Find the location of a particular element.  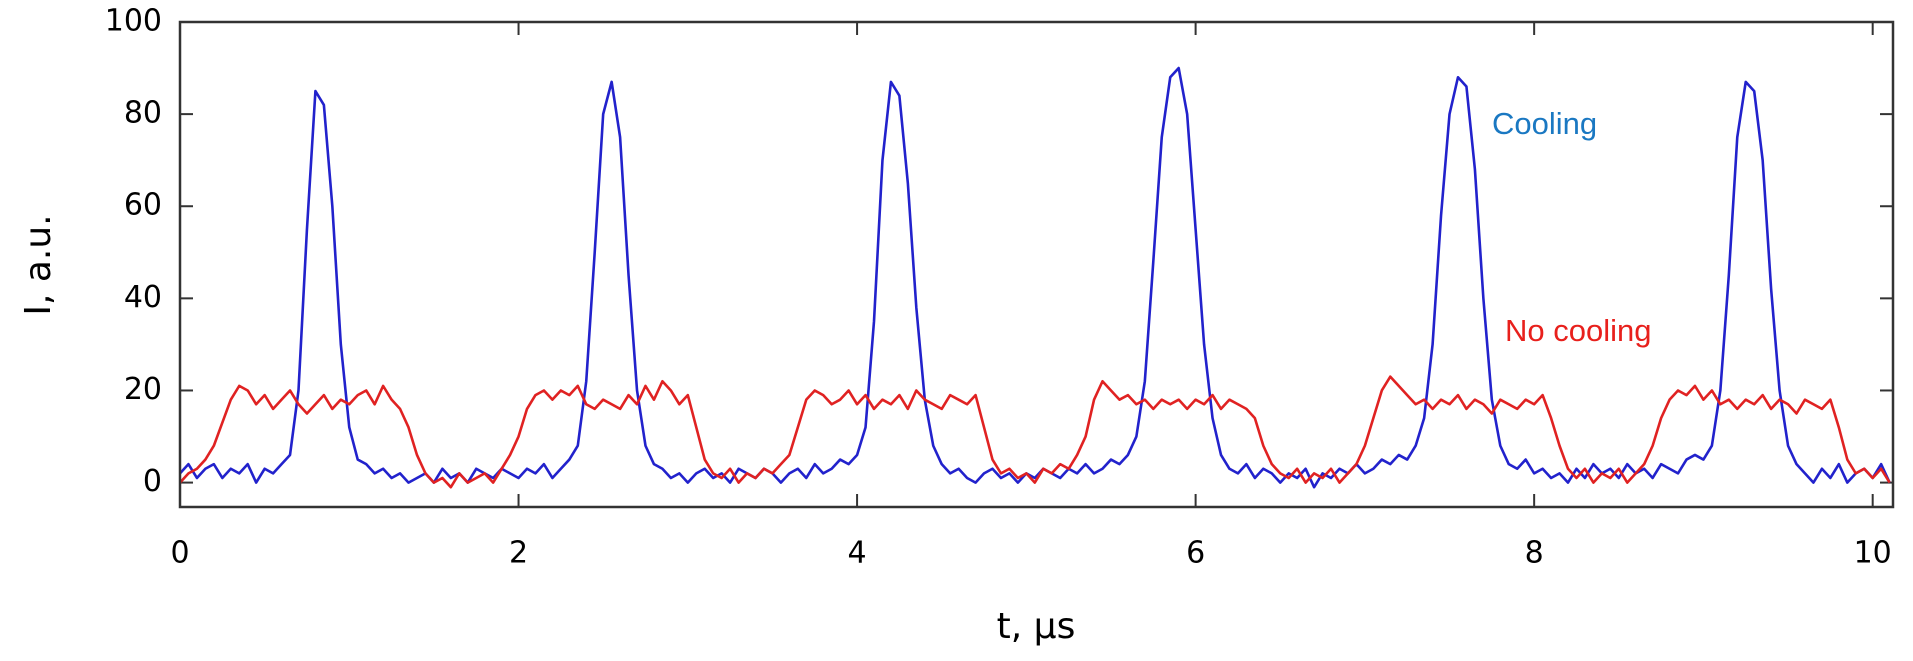

x-tick-label: 0 is located at coordinates (179, 553).